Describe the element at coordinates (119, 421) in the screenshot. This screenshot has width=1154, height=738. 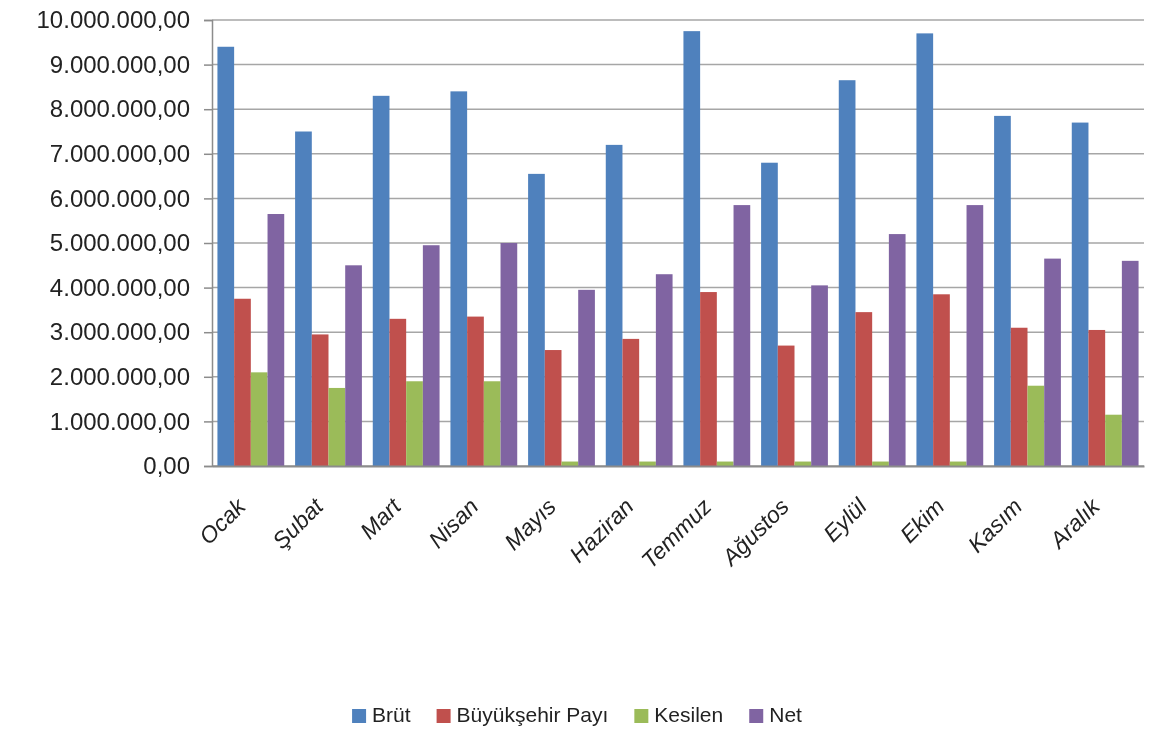
I see `y-tick-label: 1.000.000,00` at that location.